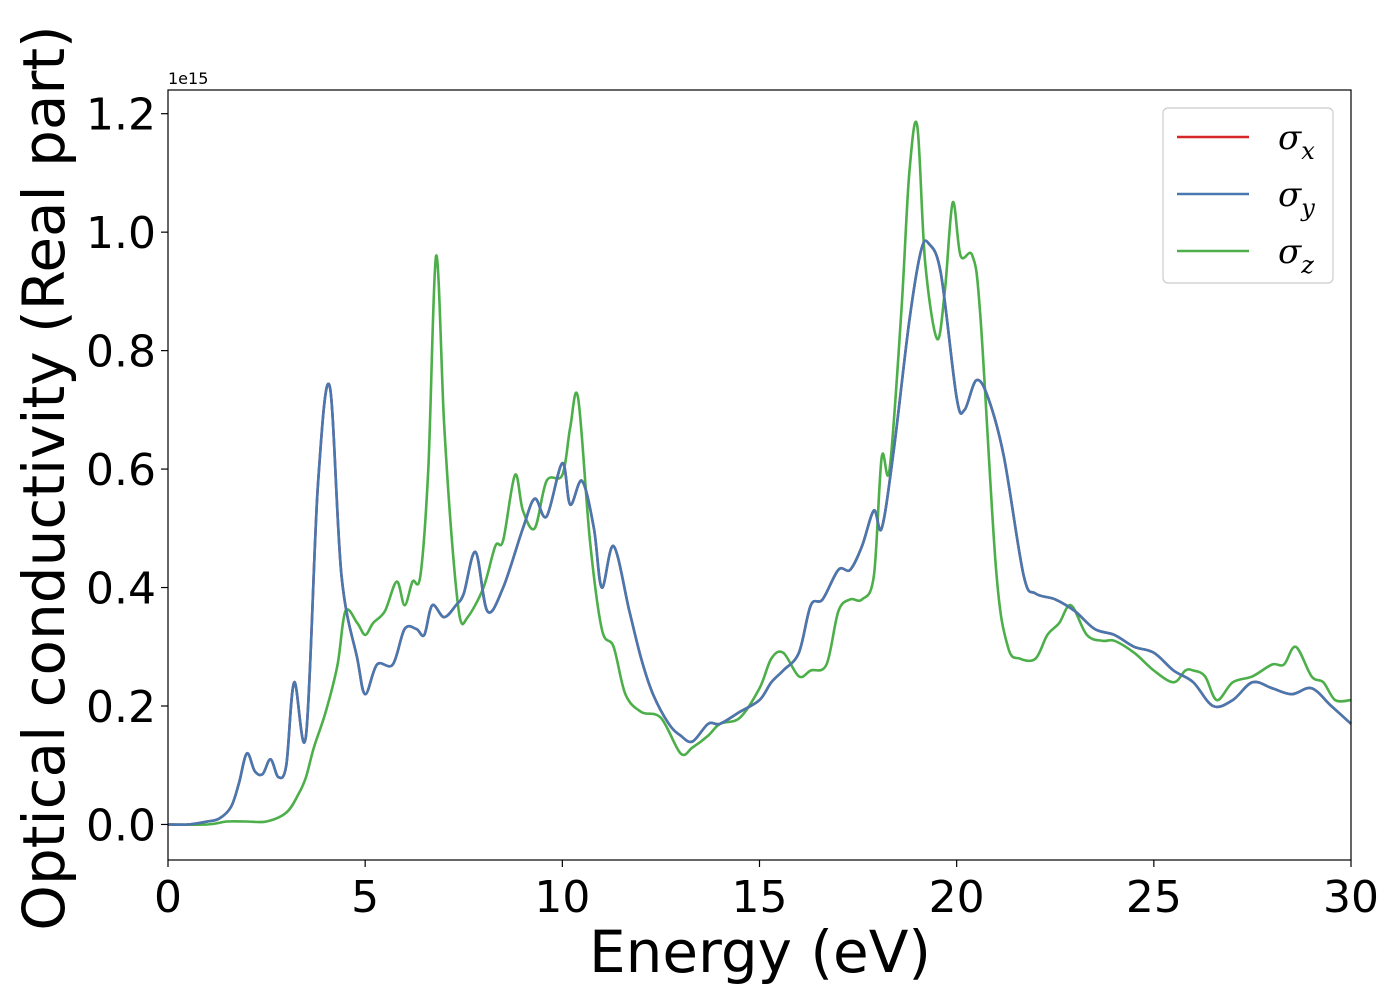 The height and width of the screenshot is (1000, 1400). What do you see at coordinates (760, 897) in the screenshot?
I see `x-tick-label: 15` at bounding box center [760, 897].